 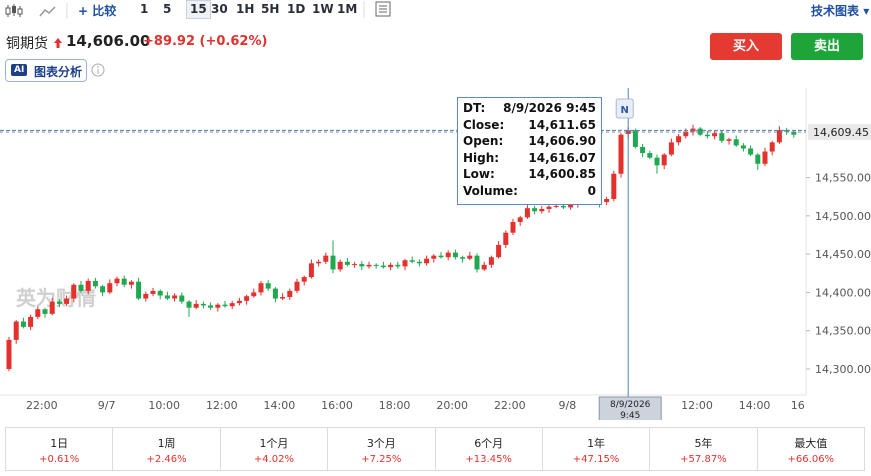 I want to click on tooltip-row: DT: 8/9/2026 9:45, so click(x=529, y=109).